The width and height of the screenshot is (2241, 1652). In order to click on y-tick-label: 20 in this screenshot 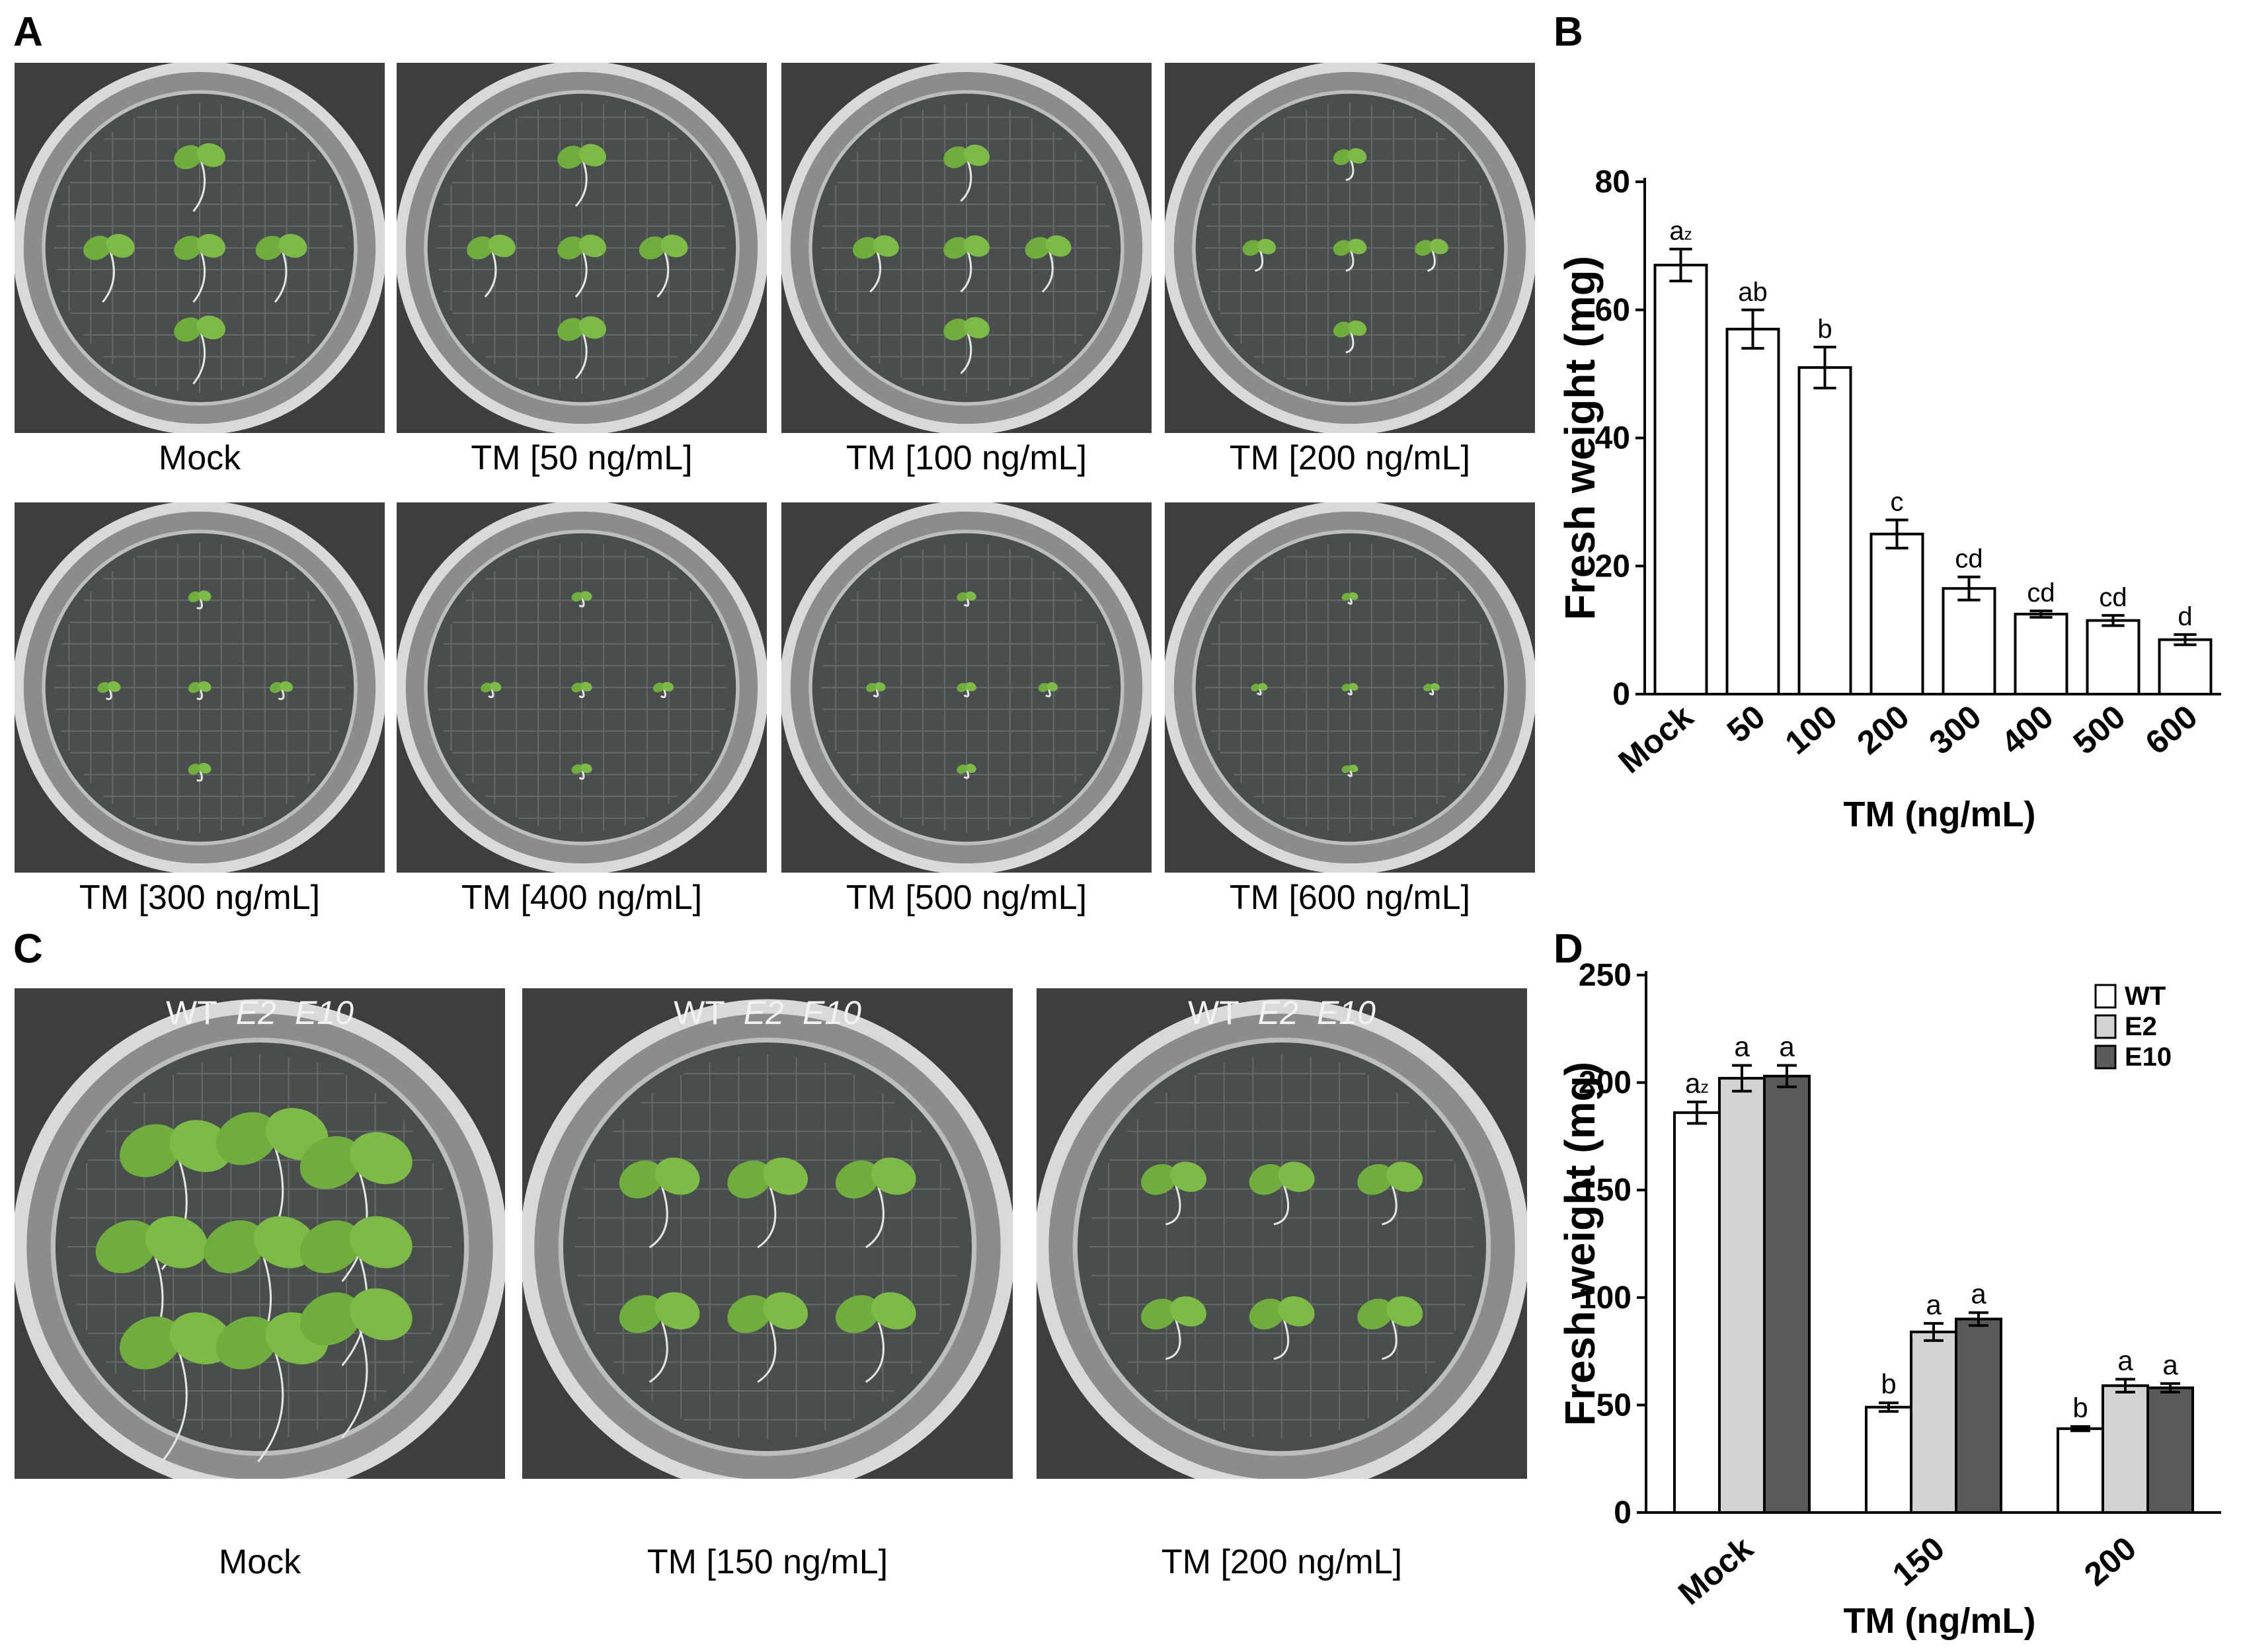, I will do `click(1612, 566)`.